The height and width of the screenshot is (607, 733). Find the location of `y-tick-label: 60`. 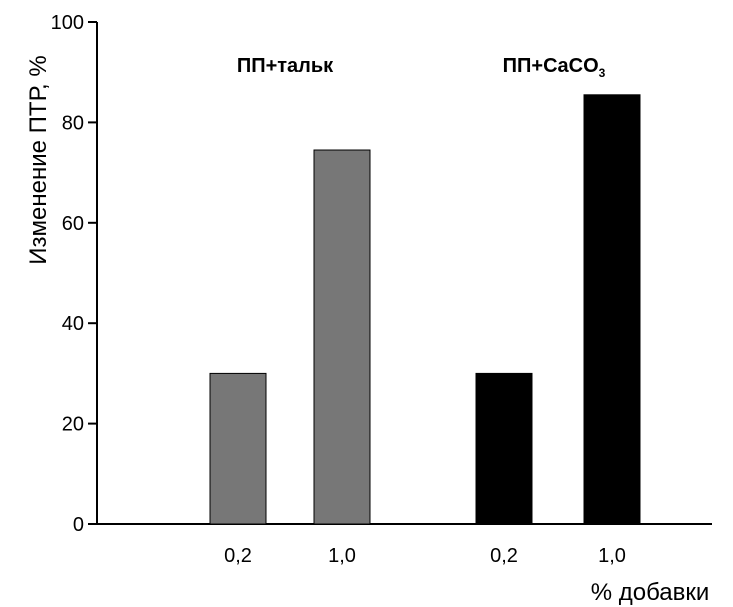

y-tick-label: 60 is located at coordinates (73, 224).